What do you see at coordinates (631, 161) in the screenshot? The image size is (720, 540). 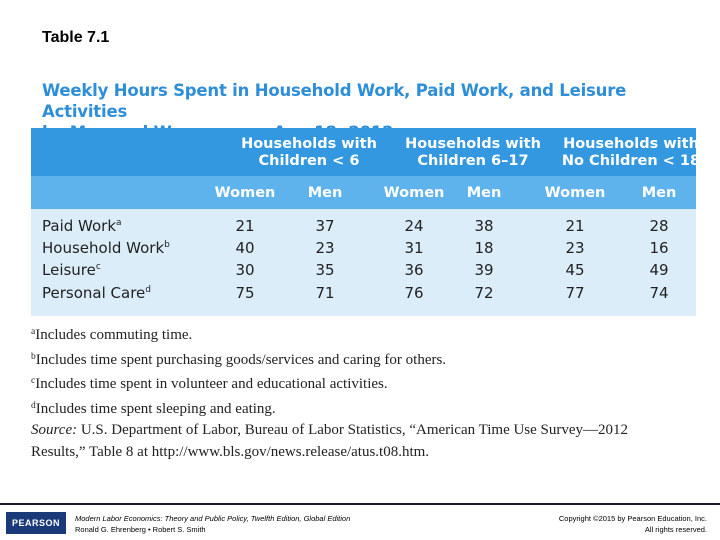 I see `group-header-line2: No Children < 18` at bounding box center [631, 161].